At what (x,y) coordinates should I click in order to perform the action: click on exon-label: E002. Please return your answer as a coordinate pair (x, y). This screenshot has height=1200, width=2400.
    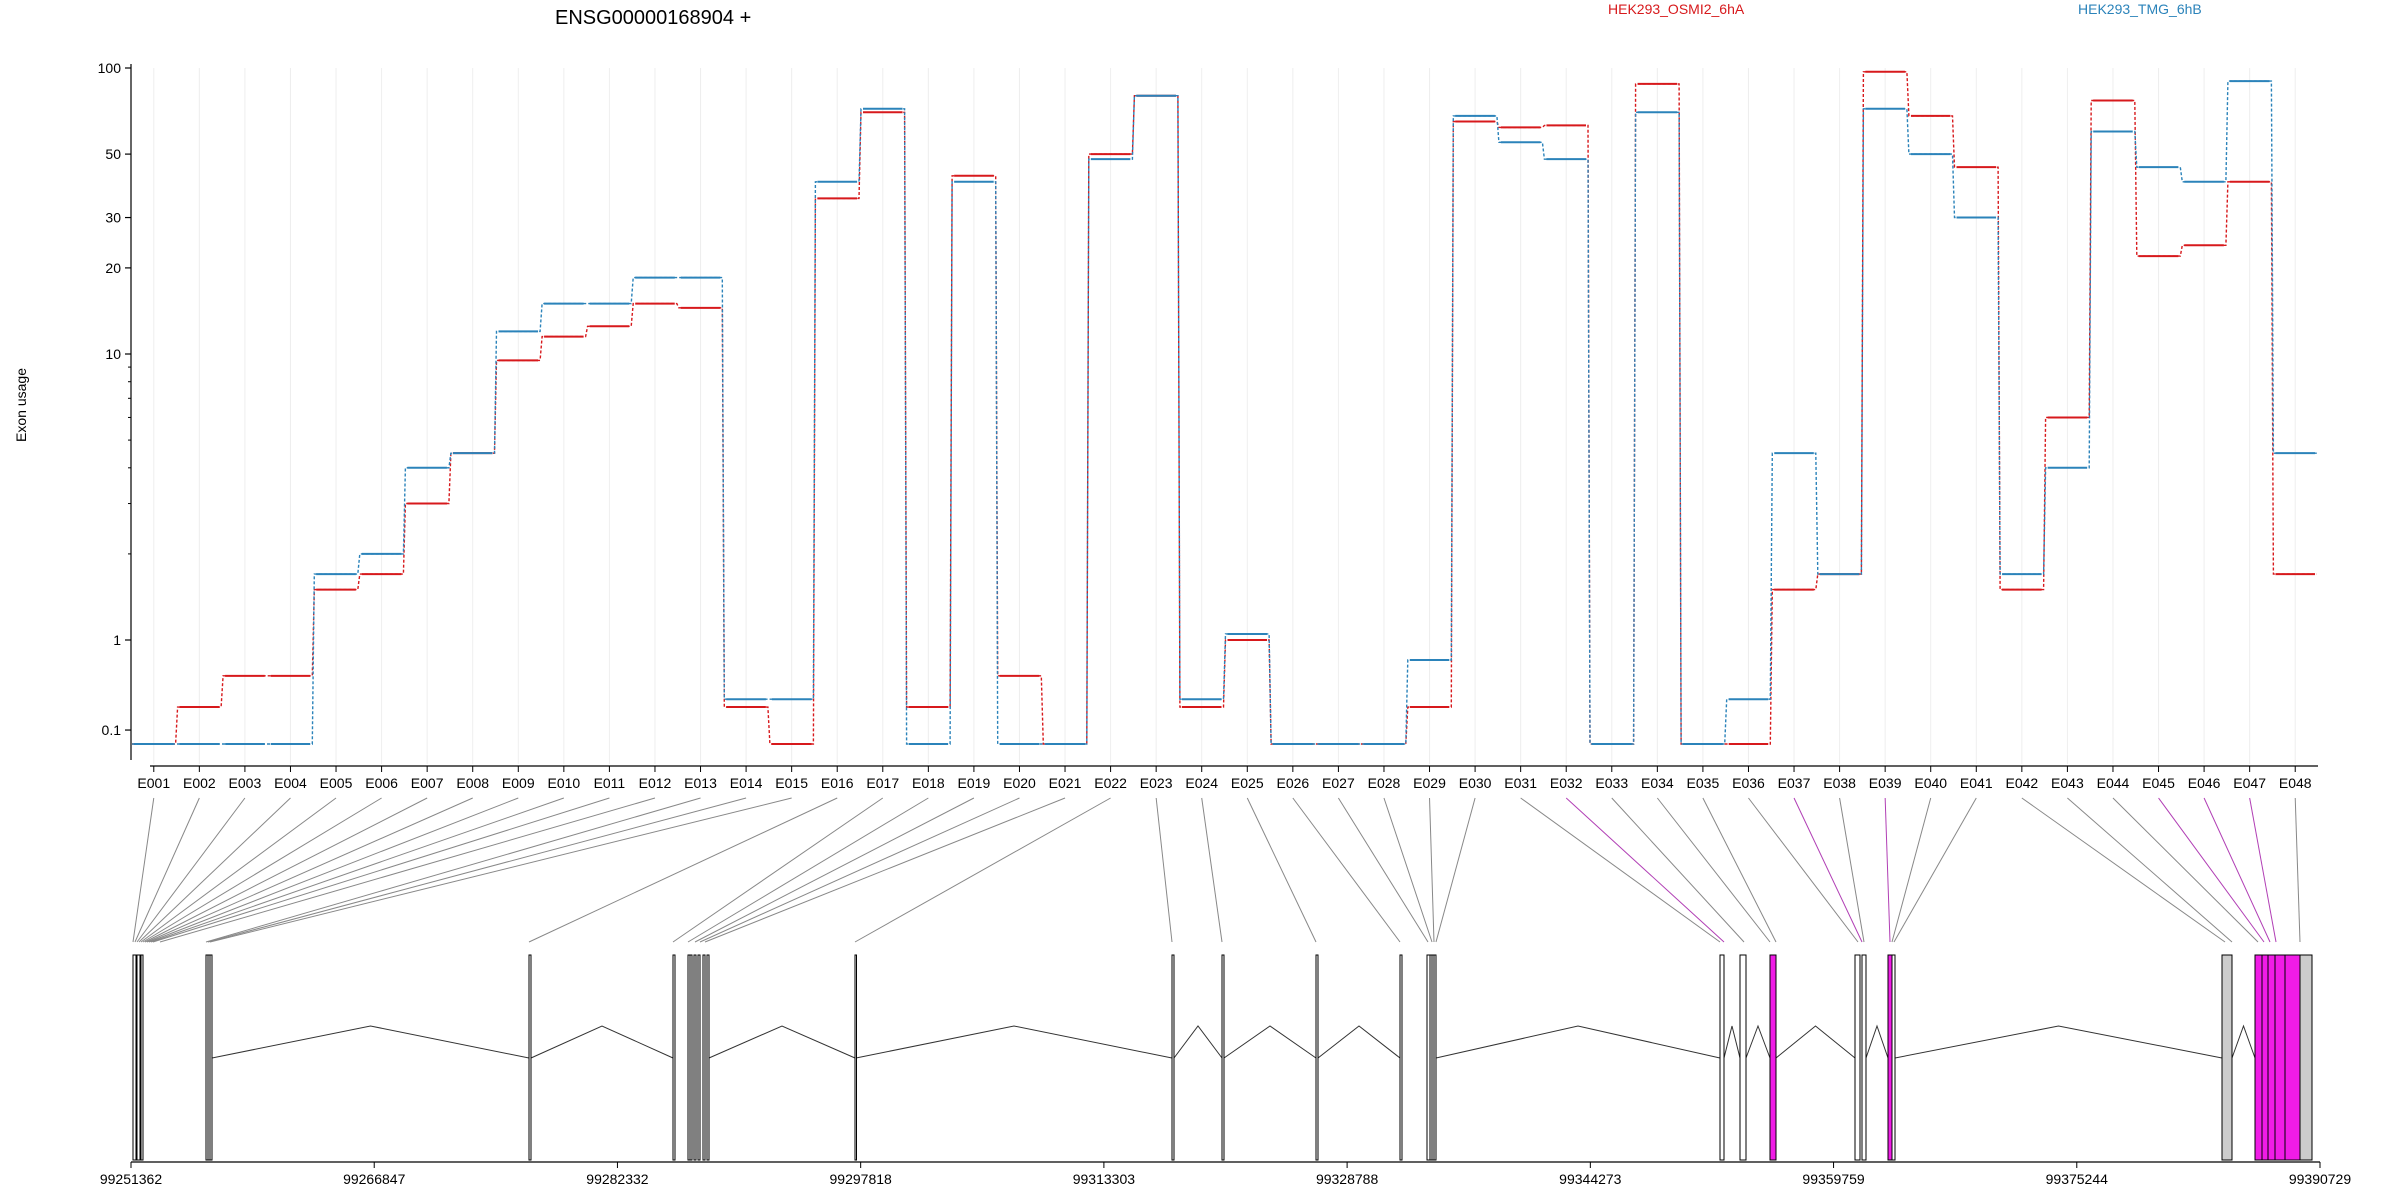
    Looking at the image, I should click on (199, 783).